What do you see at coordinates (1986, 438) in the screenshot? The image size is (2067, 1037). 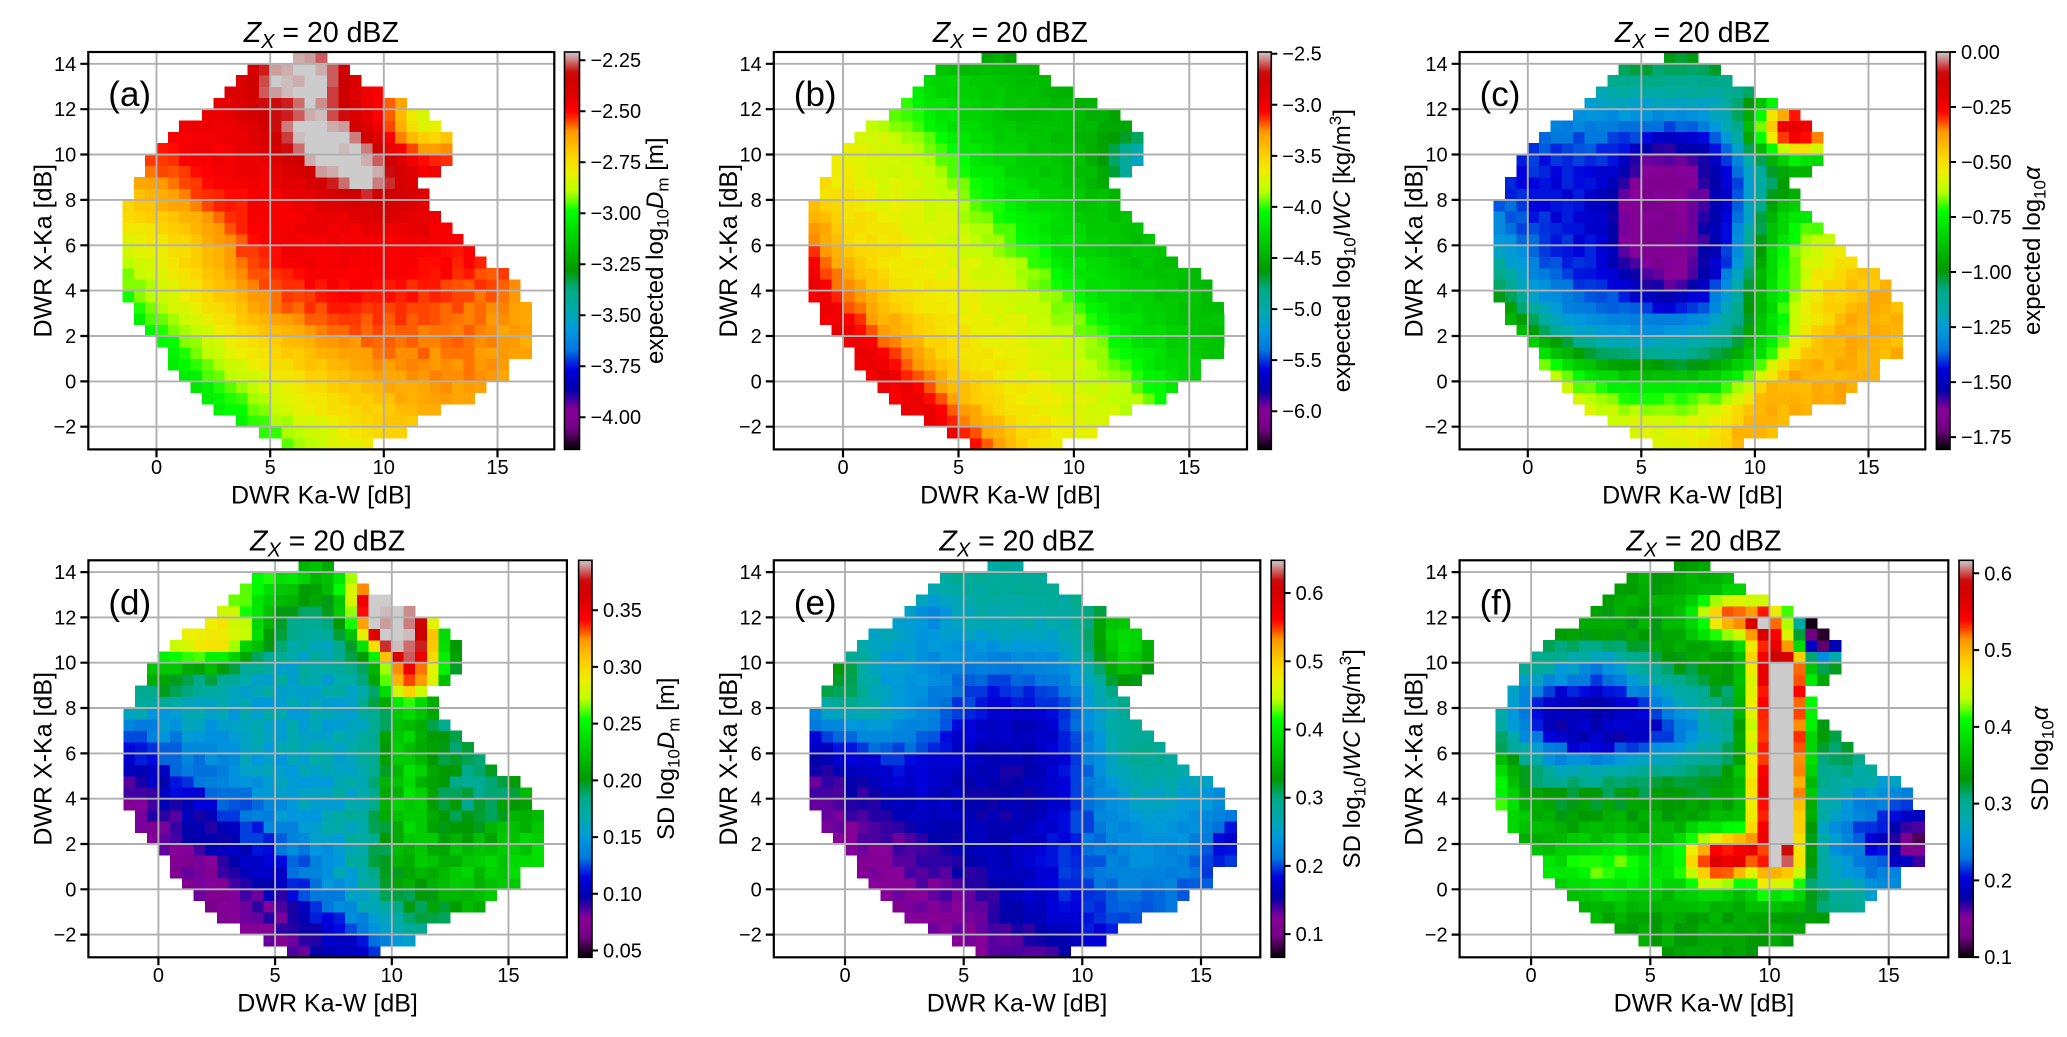 I see `svg-text: −1.75` at bounding box center [1986, 438].